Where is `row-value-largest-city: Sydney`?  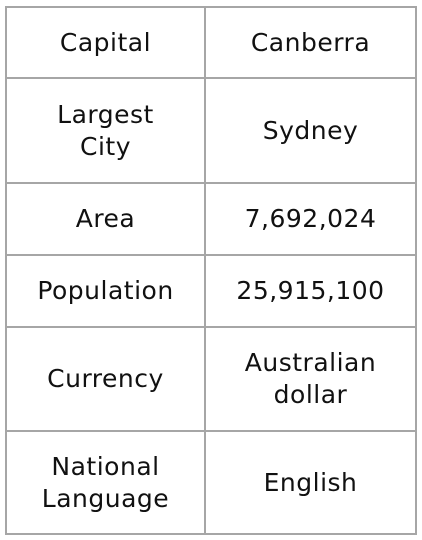 row-value-largest-city: Sydney is located at coordinates (310, 130).